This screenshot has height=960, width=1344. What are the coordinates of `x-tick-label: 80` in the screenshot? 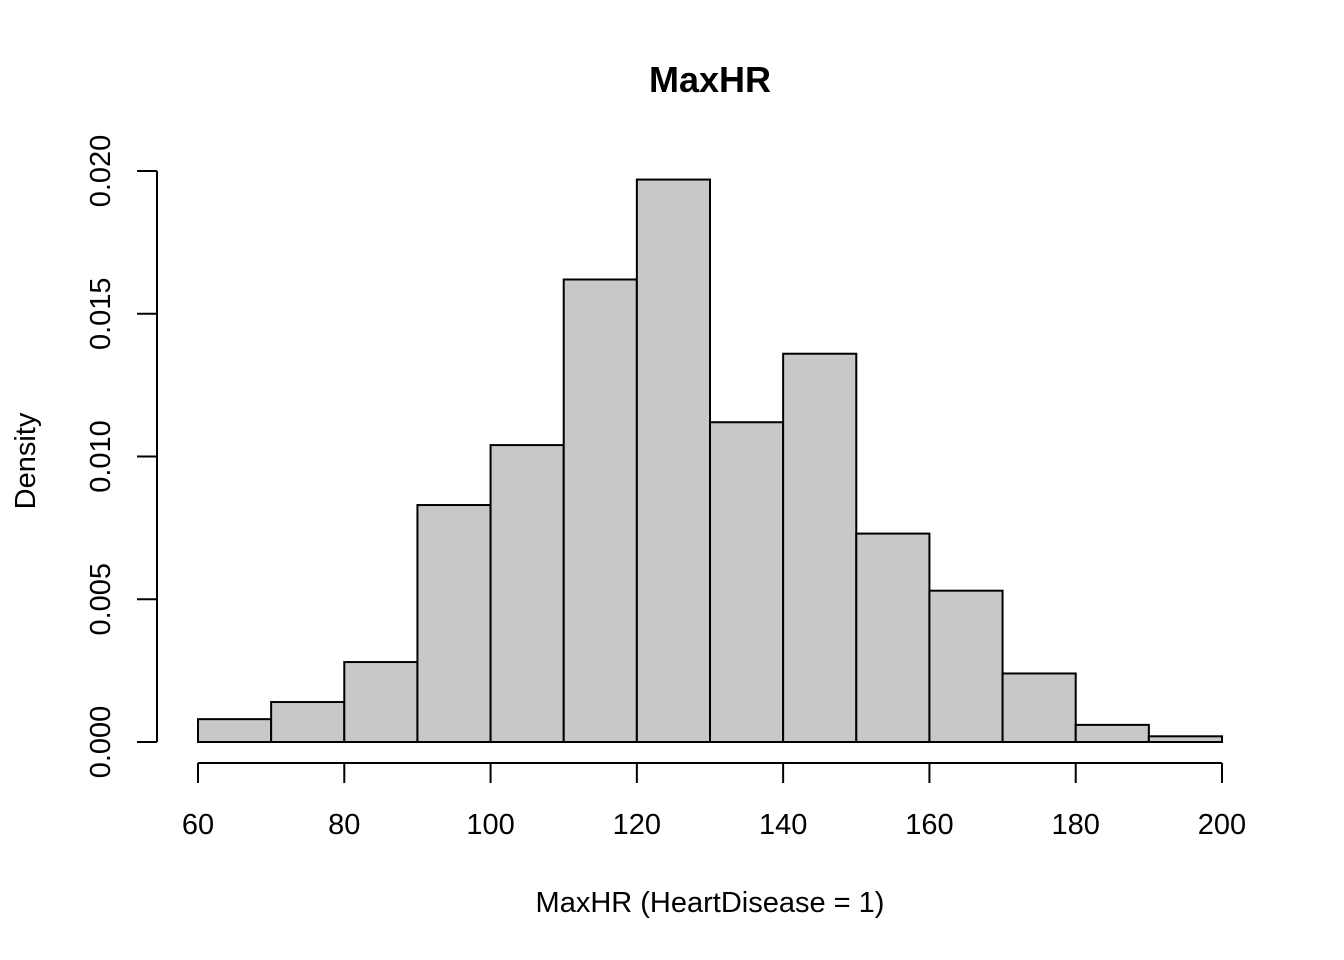 It's located at (344, 825).